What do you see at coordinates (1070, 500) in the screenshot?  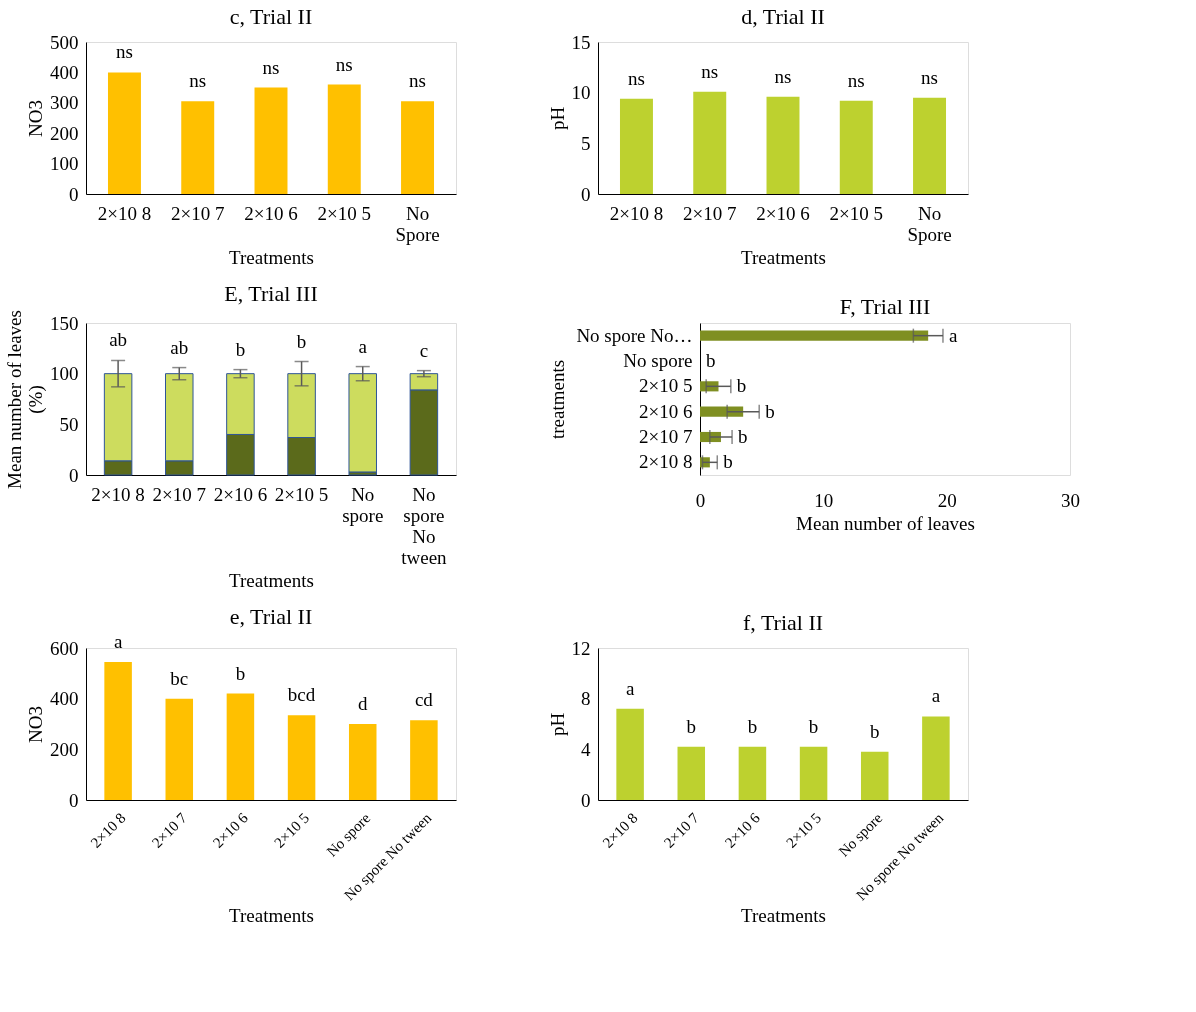 I see `x-tick-label: 30` at bounding box center [1070, 500].